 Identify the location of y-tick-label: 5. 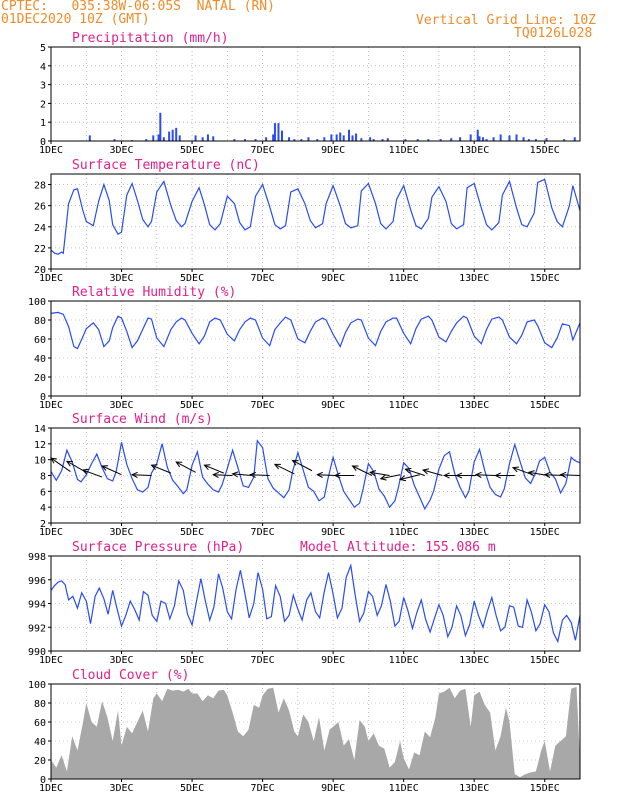
(43, 48).